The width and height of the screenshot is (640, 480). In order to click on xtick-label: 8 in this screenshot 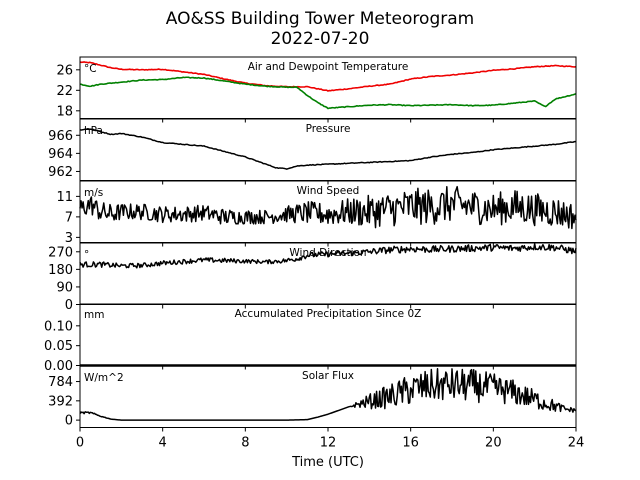, I will do `click(245, 443)`.